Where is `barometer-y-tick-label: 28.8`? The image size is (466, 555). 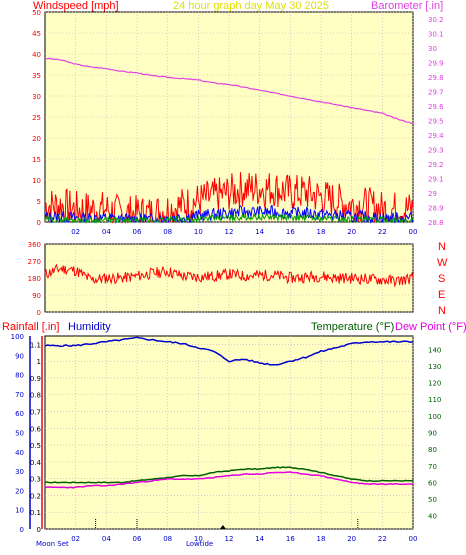 barometer-y-tick-label: 28.8 is located at coordinates (436, 223).